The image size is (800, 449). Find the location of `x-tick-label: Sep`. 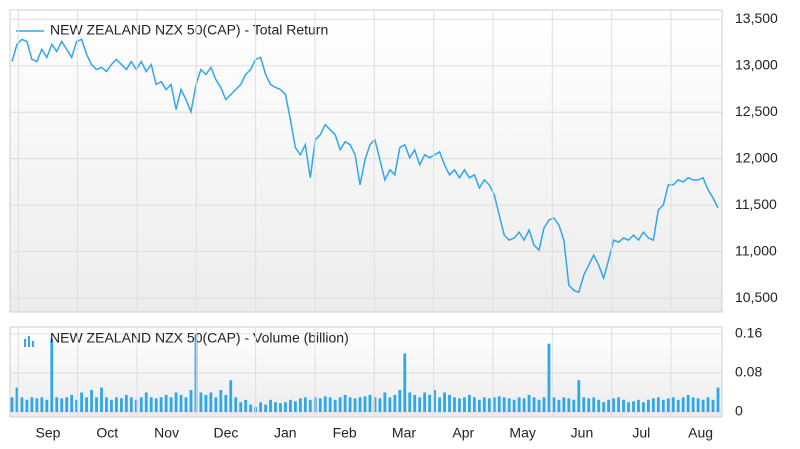

x-tick-label: Sep is located at coordinates (48, 433).